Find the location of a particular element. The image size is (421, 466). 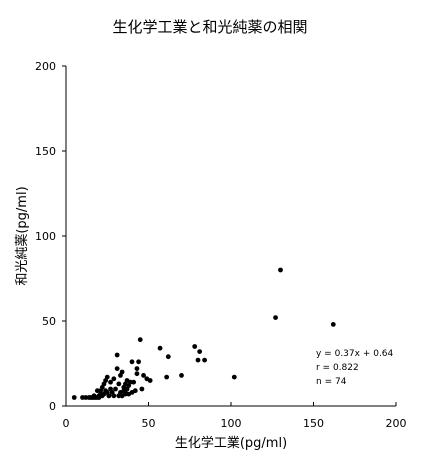

regression-annotation: y = 0.37x + 0.64 r = 0.822 n = 74 is located at coordinates (355, 368).